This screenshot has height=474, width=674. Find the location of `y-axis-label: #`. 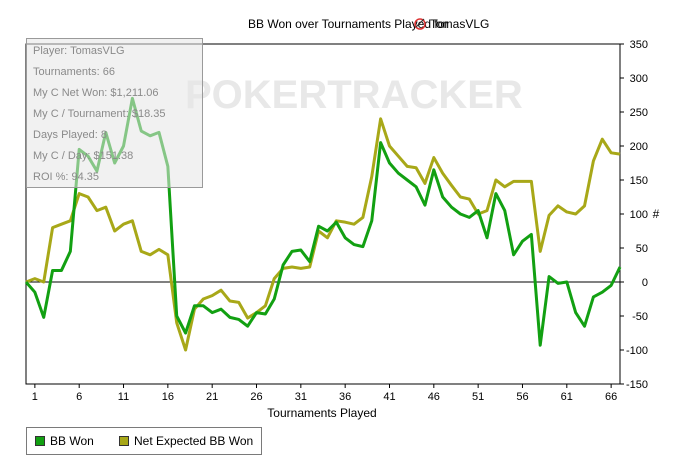

y-axis-label: # is located at coordinates (656, 214).